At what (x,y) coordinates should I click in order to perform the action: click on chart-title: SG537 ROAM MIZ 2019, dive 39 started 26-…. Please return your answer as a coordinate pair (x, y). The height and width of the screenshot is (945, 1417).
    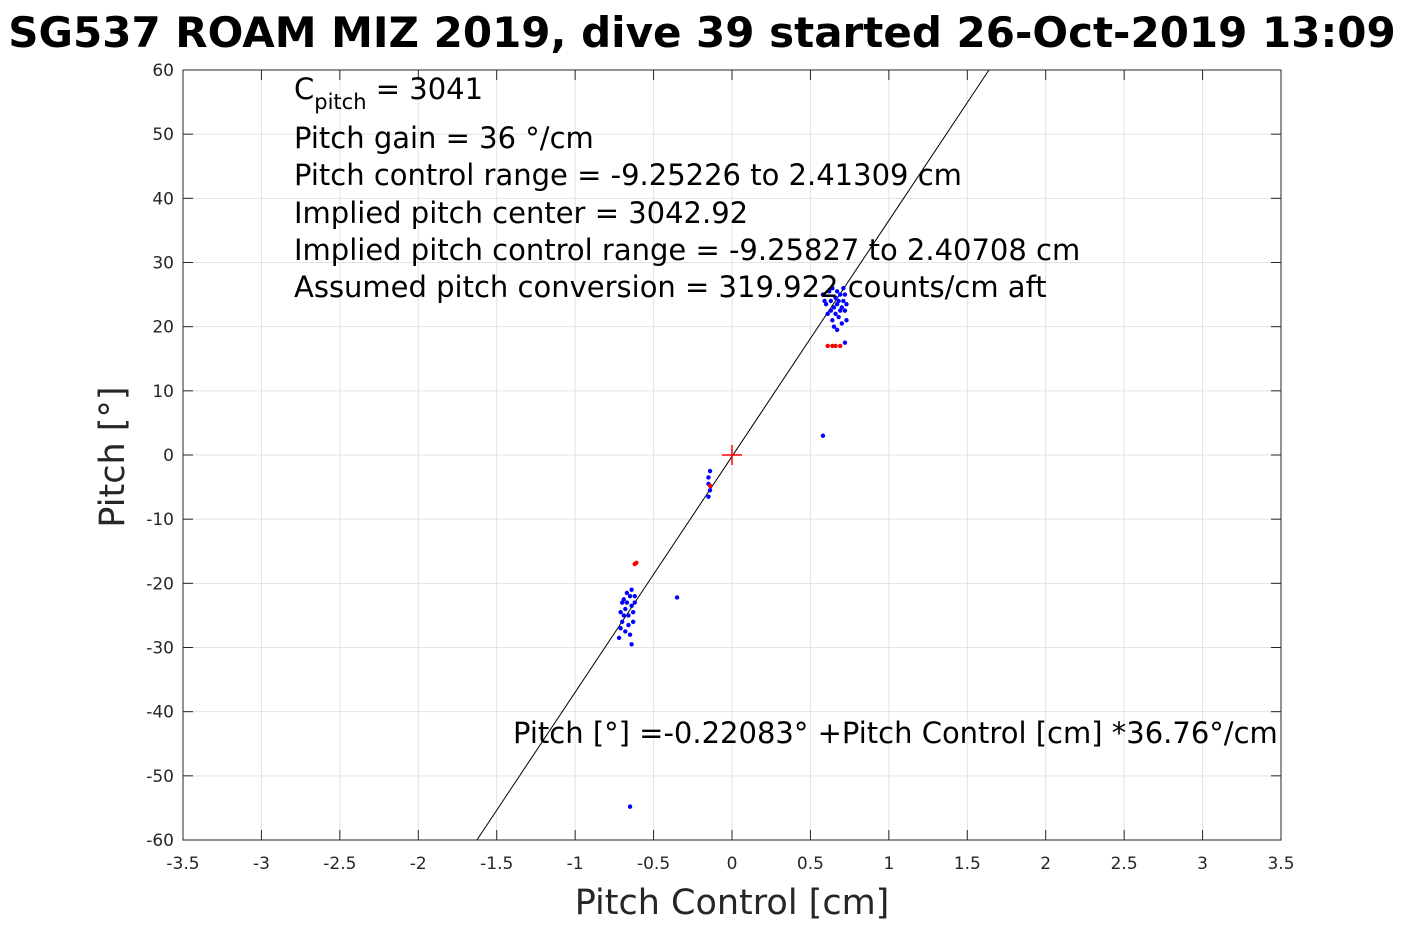
    Looking at the image, I should click on (701, 32).